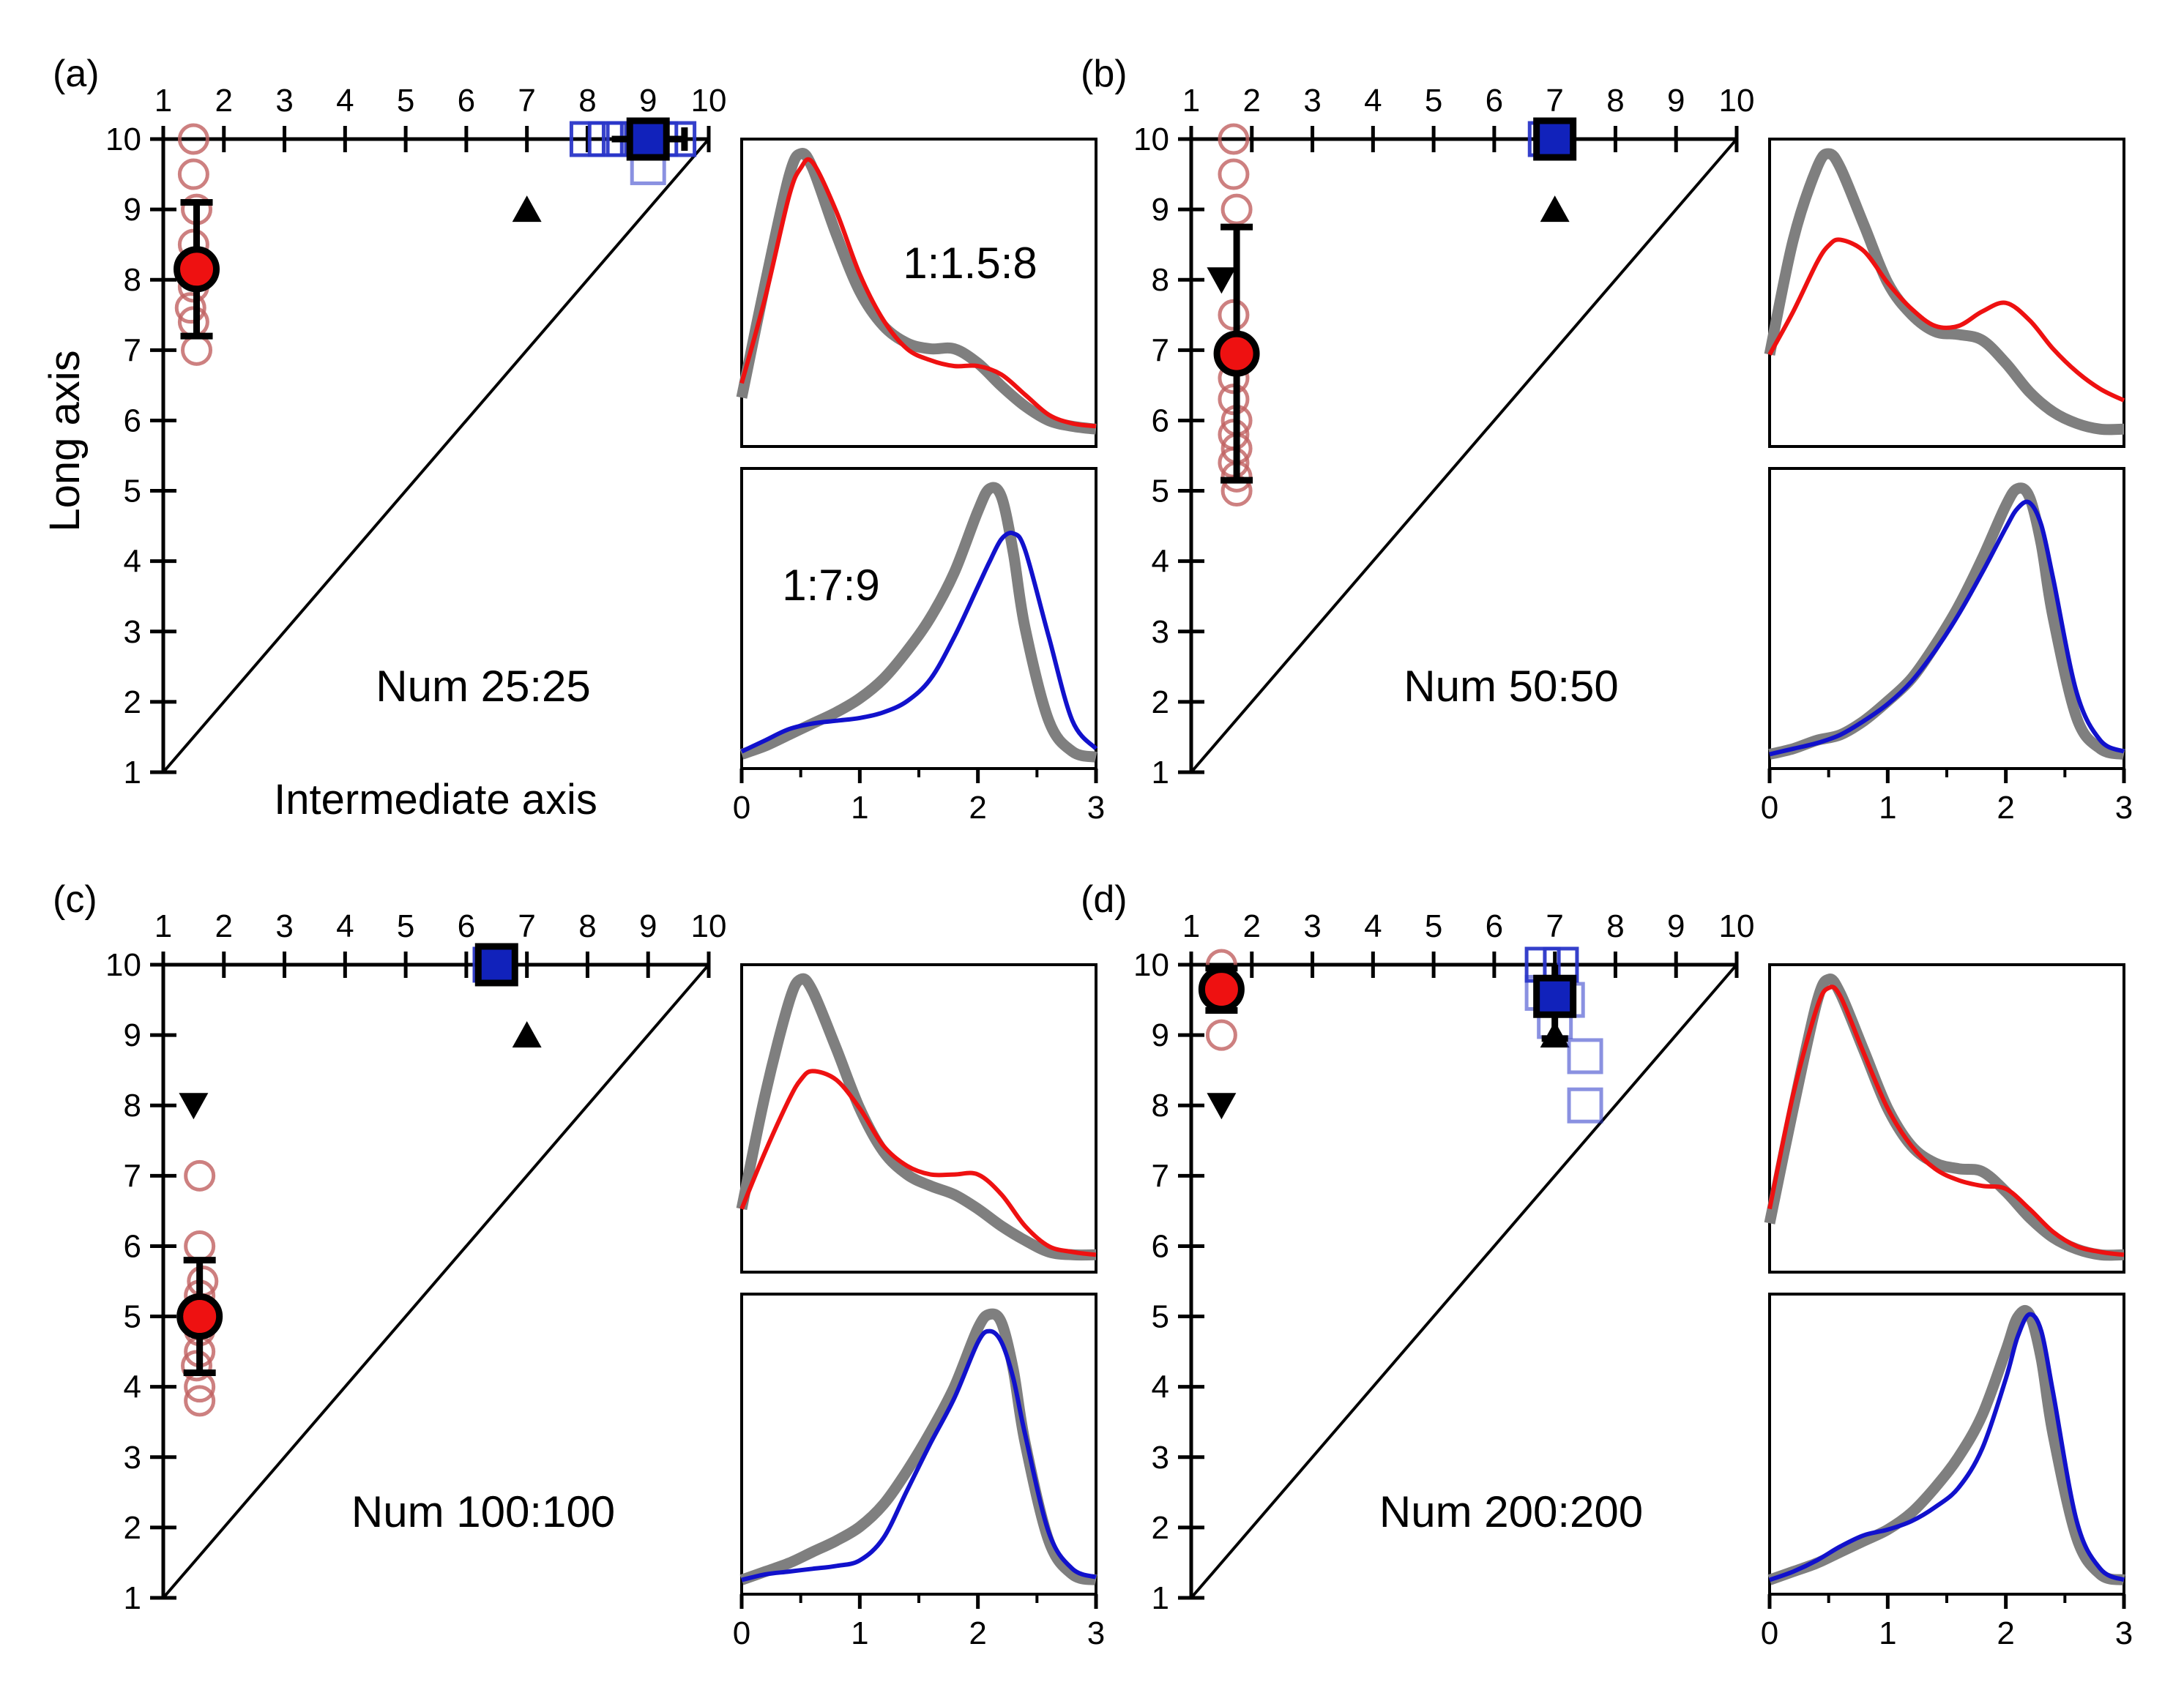 Image resolution: width=2184 pixels, height=1693 pixels. I want to click on panel-label: (d), so click(1104, 899).